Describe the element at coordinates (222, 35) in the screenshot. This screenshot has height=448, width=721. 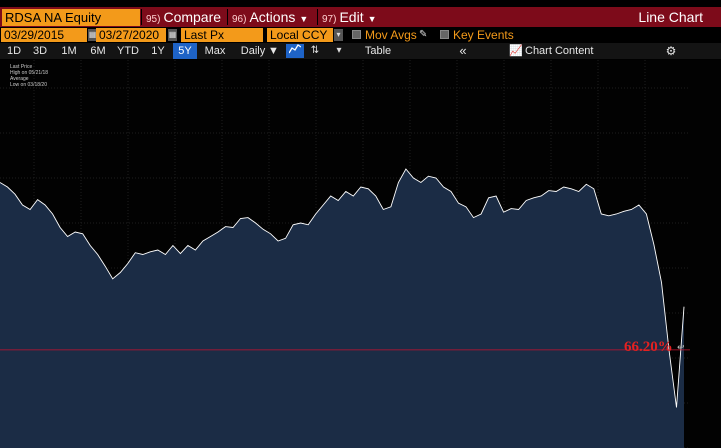
I see `field-select: Last Px` at that location.